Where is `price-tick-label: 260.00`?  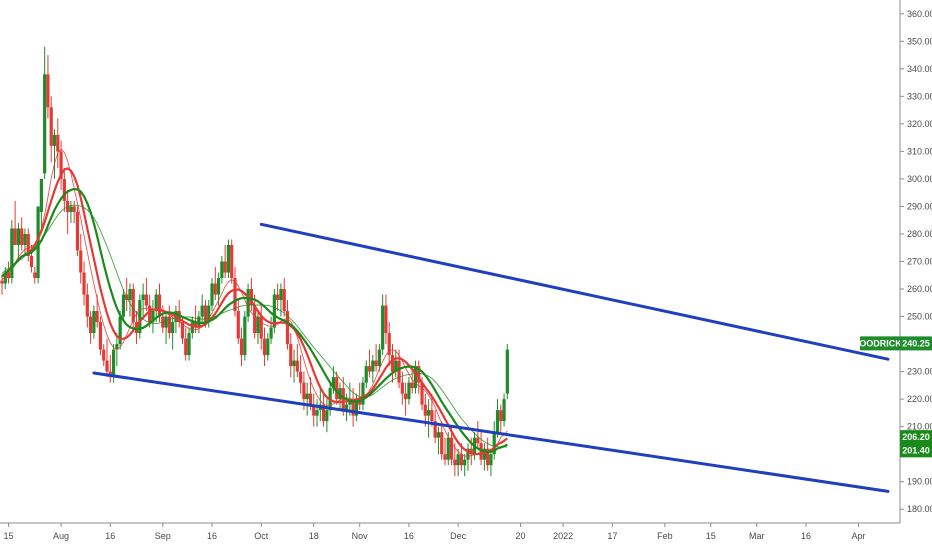 price-tick-label: 260.00 is located at coordinates (919, 289).